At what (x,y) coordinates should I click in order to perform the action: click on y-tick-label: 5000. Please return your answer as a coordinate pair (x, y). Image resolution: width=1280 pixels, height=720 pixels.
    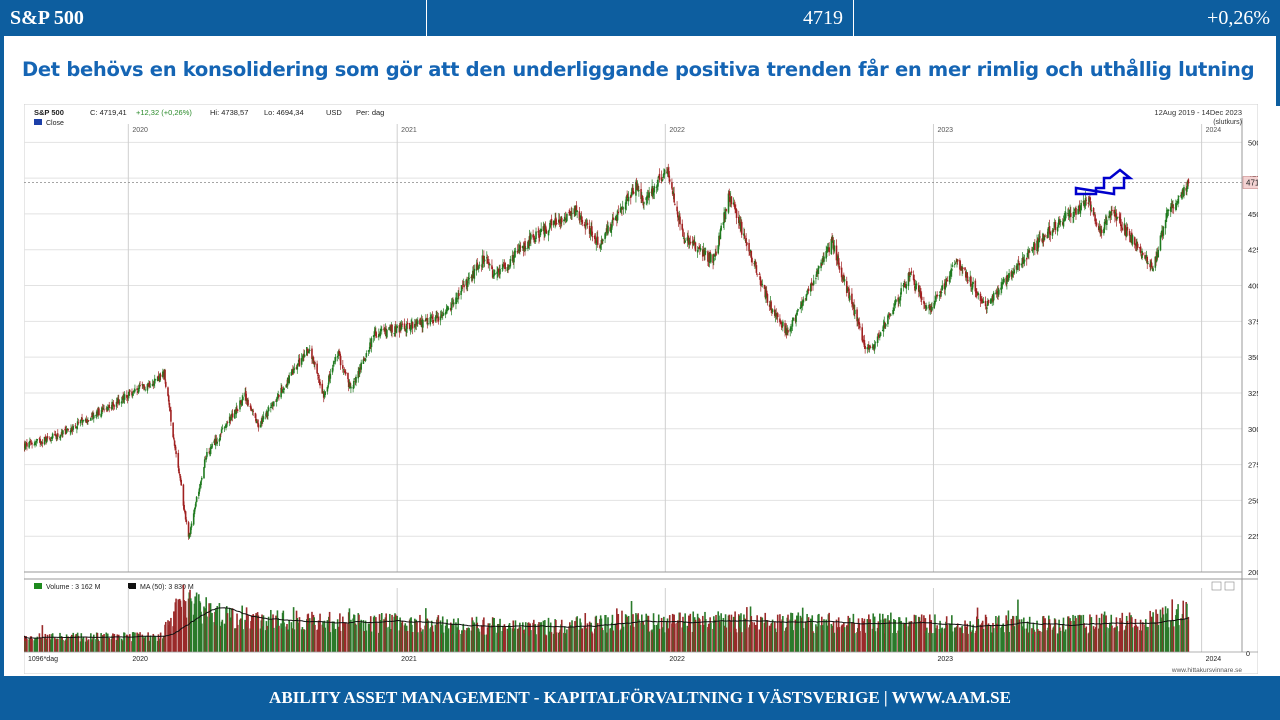
    Looking at the image, I should click on (1253, 142).